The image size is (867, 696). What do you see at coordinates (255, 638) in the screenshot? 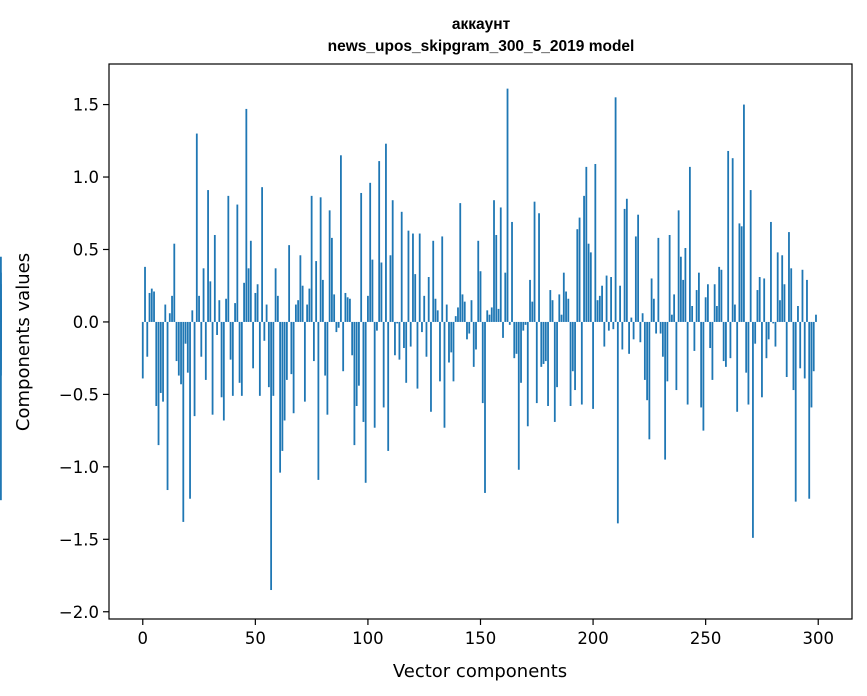
I see `x-tick-label: 50` at bounding box center [255, 638].